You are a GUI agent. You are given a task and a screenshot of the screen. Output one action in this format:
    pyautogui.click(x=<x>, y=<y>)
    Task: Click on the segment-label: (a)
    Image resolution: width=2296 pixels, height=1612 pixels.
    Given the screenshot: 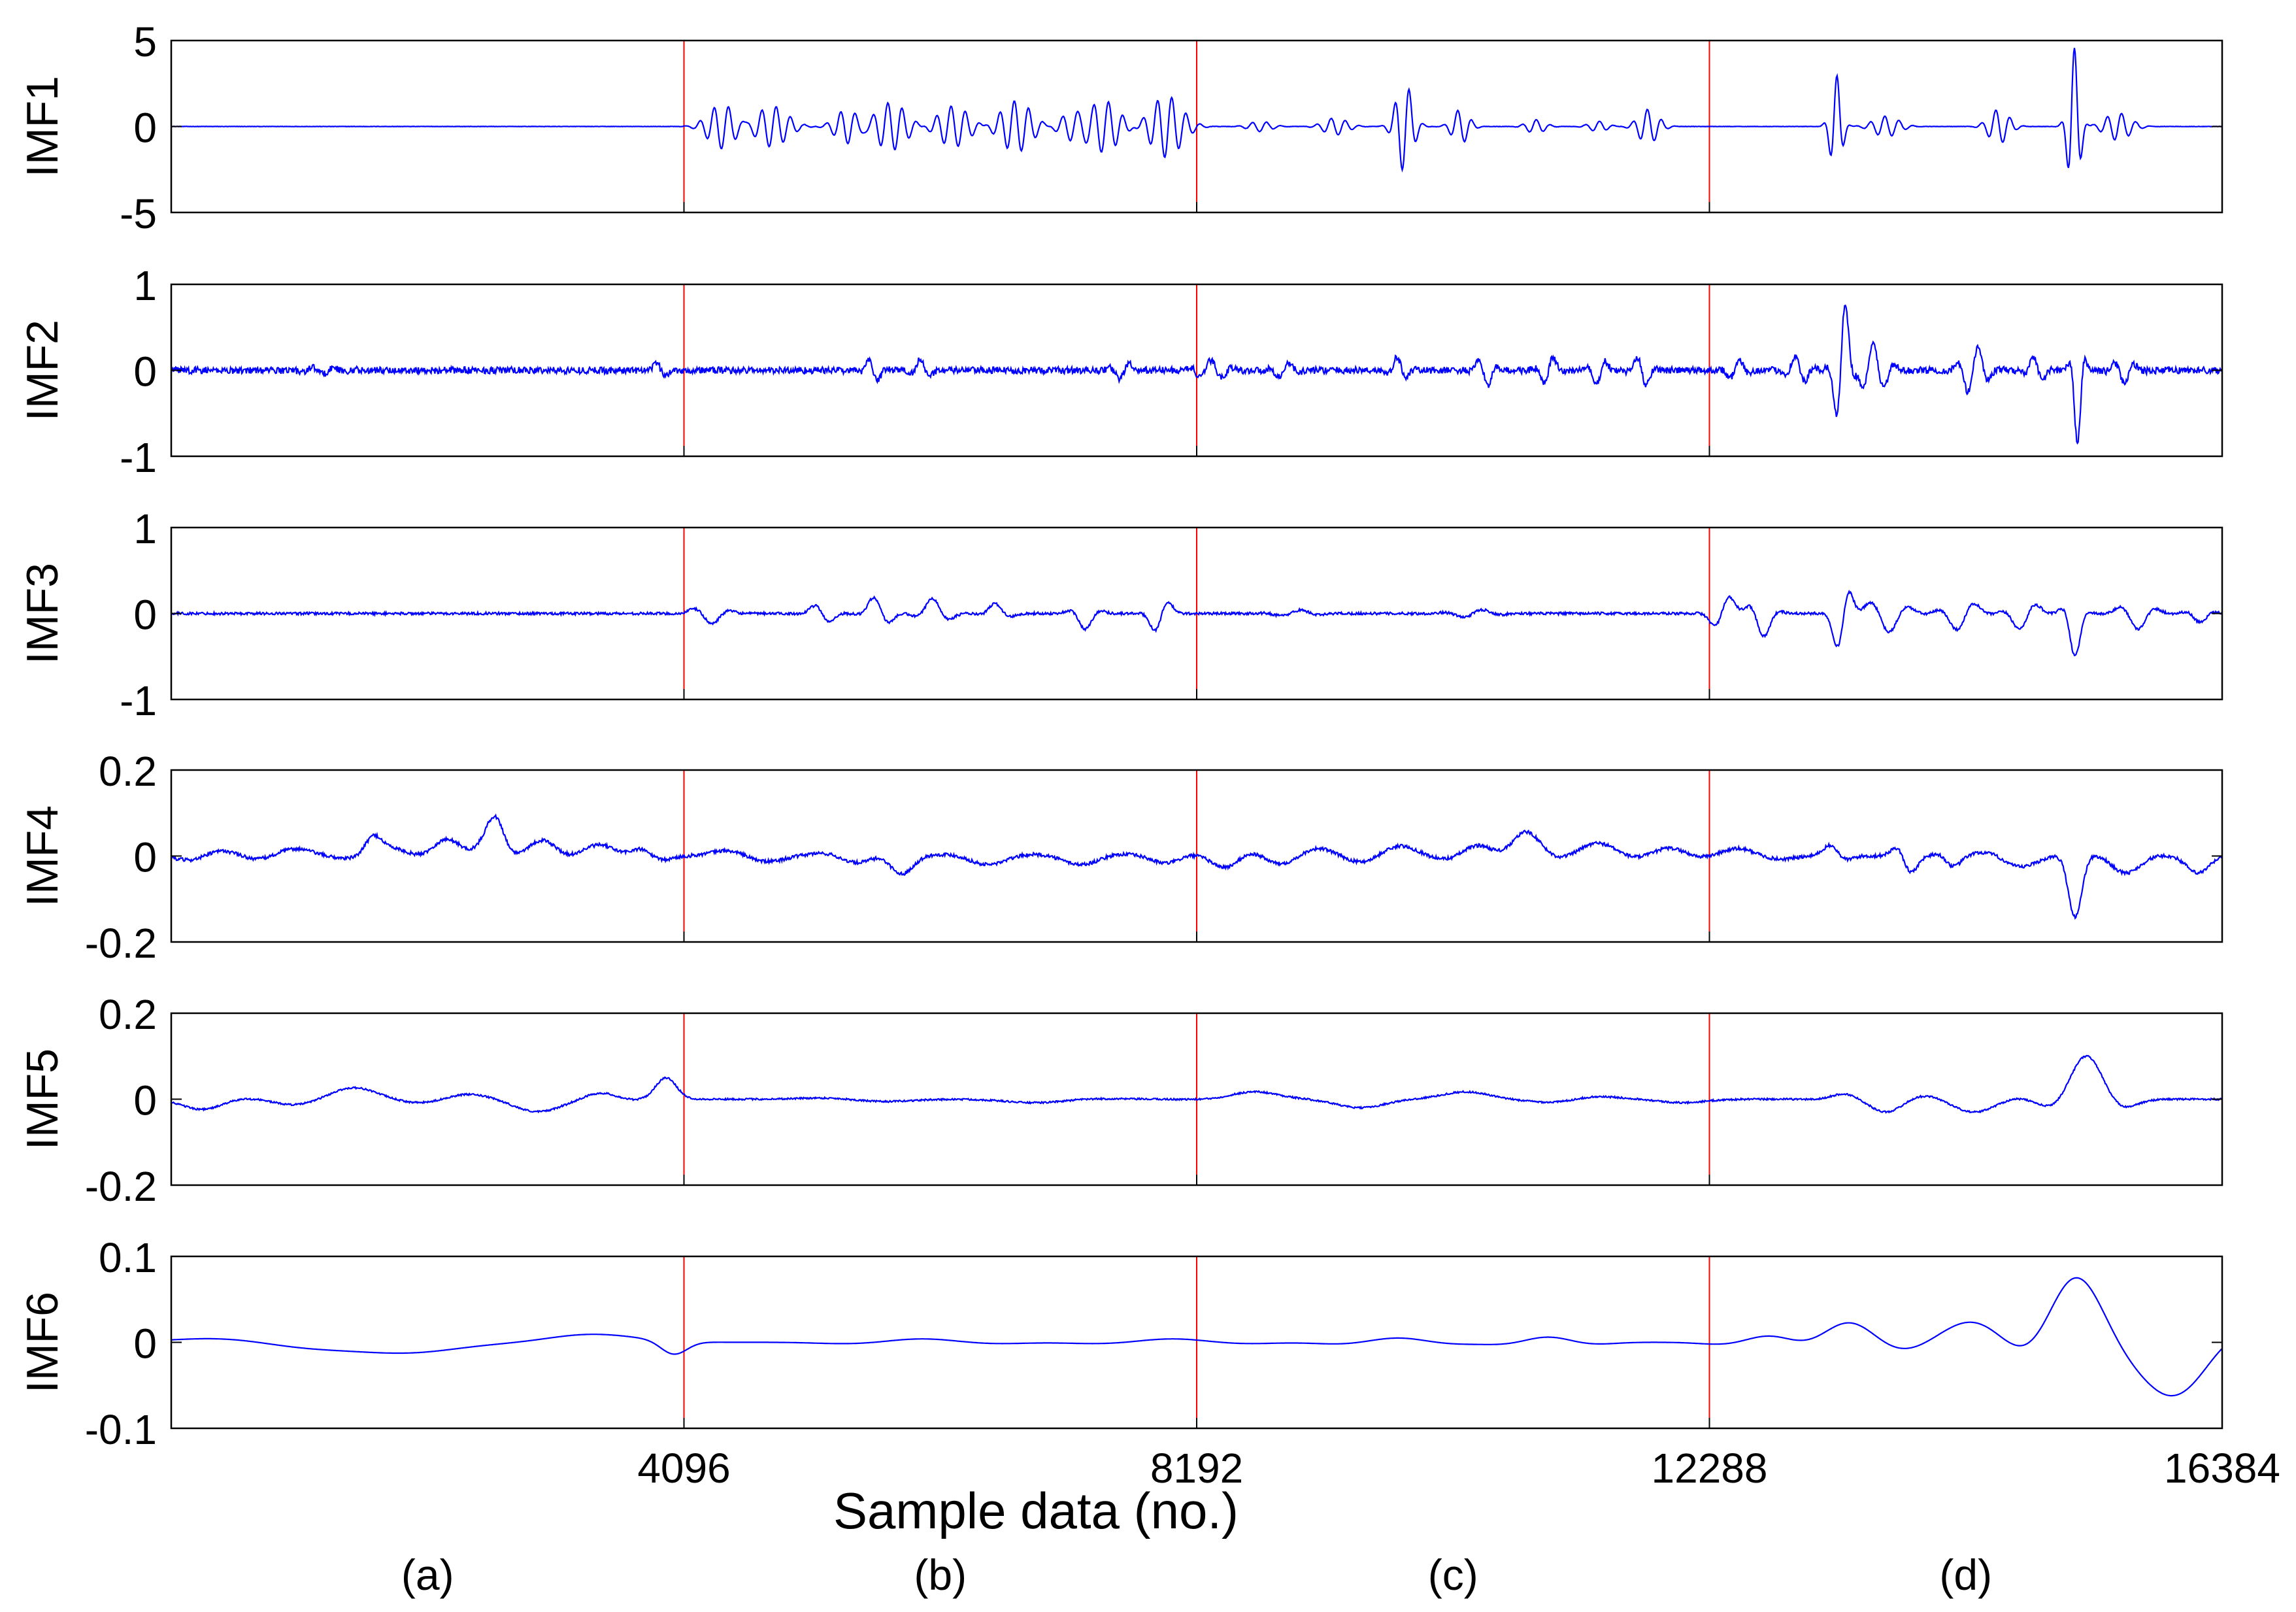 What is the action you would take?
    pyautogui.click(x=427, y=1575)
    